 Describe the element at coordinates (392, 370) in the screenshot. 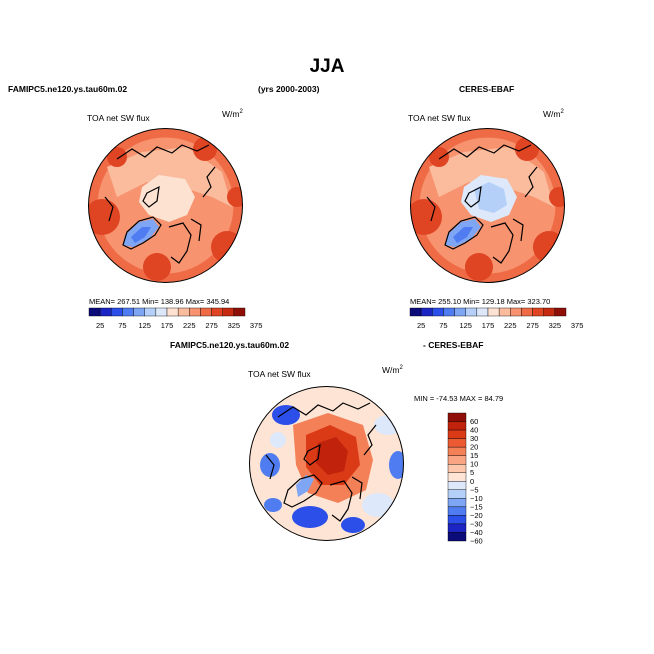

I see `panel-diff-units: W/m2` at that location.